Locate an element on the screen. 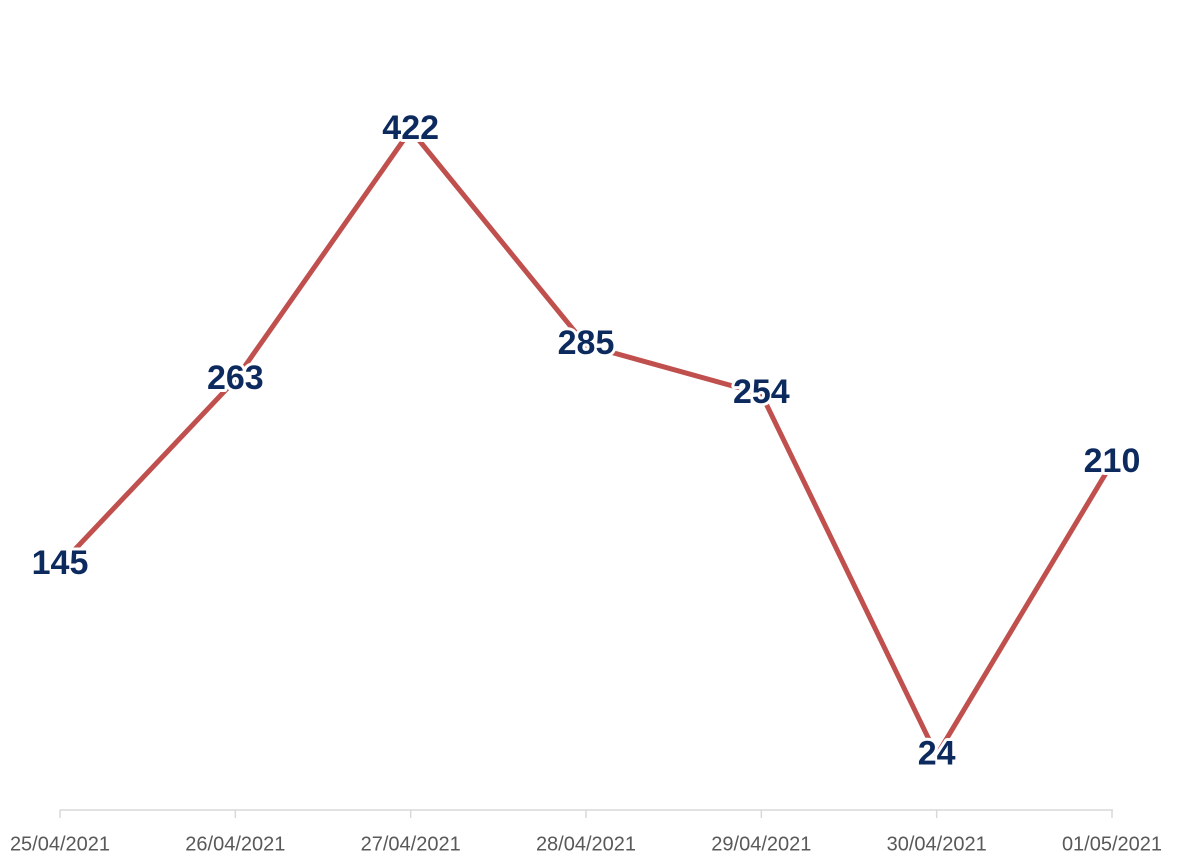  data-label: 422 is located at coordinates (410, 128).